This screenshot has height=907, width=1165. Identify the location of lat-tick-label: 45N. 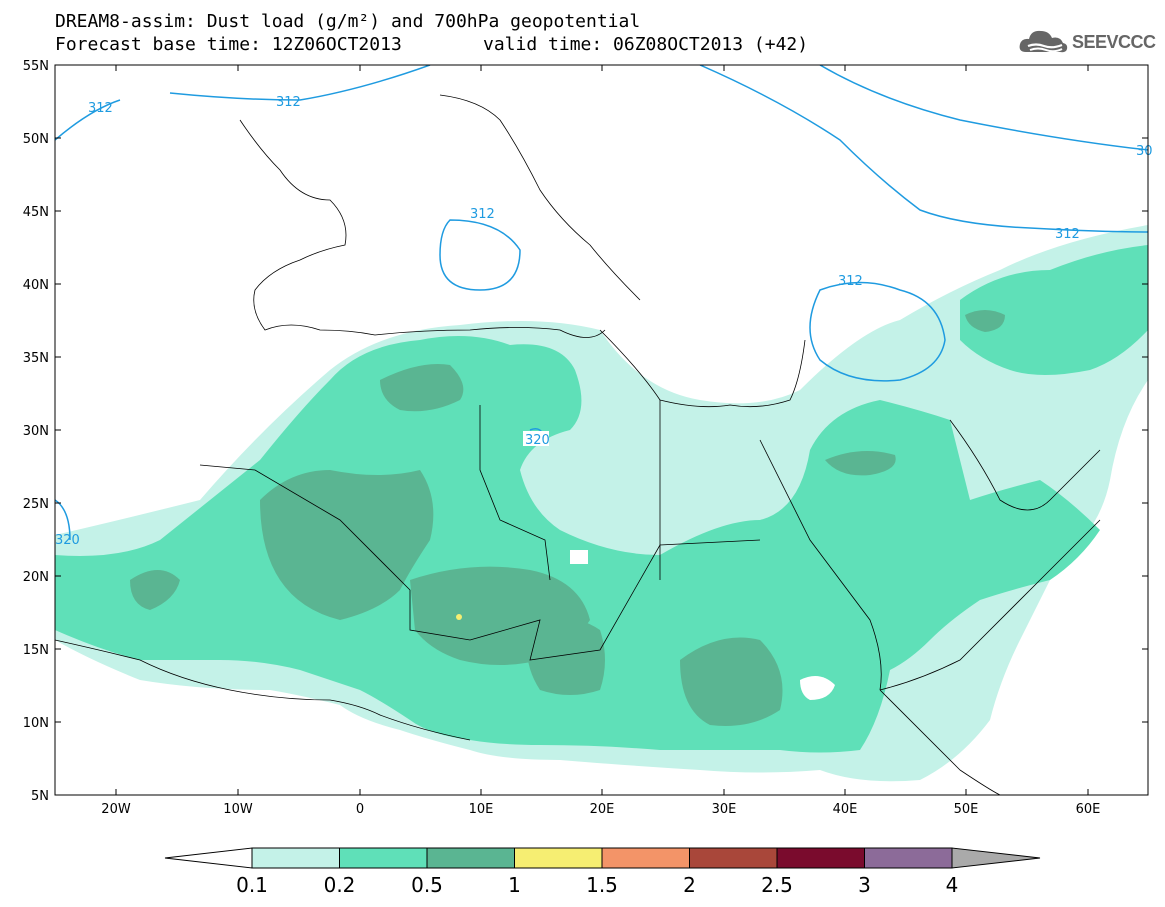
(36, 212).